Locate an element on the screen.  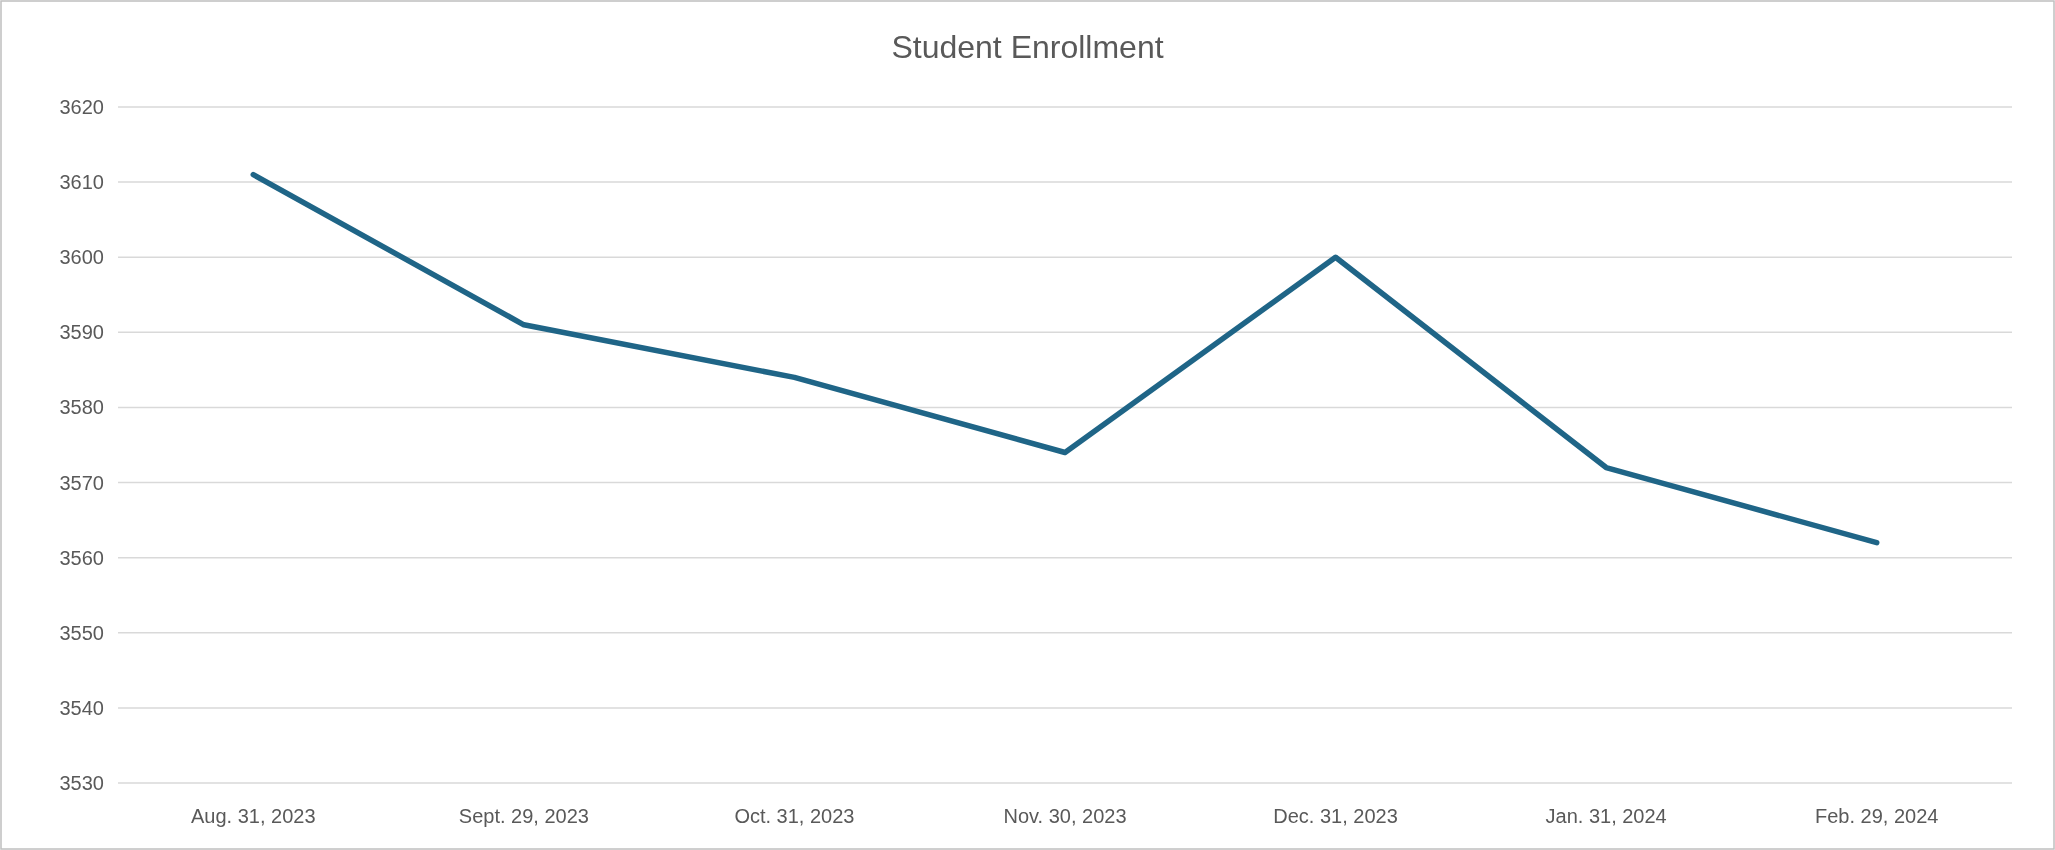
y-tick-label: 3580 is located at coordinates (81, 407).